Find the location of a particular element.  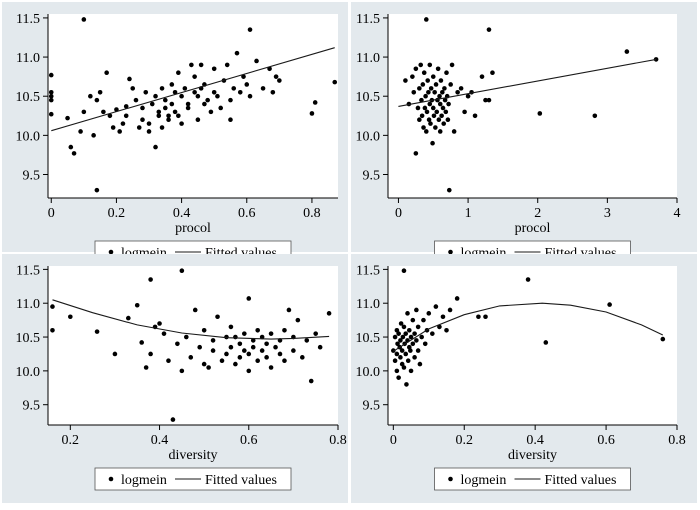

fitted-line is located at coordinates (193, 89).